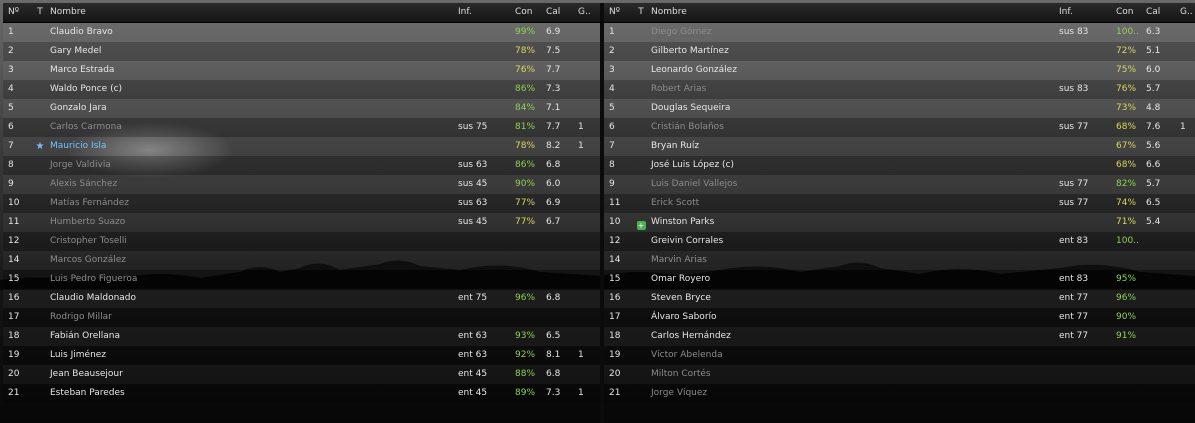 The height and width of the screenshot is (423, 1195). Describe the element at coordinates (93, 298) in the screenshot. I see `player-name: Claudio Maldonado` at that location.